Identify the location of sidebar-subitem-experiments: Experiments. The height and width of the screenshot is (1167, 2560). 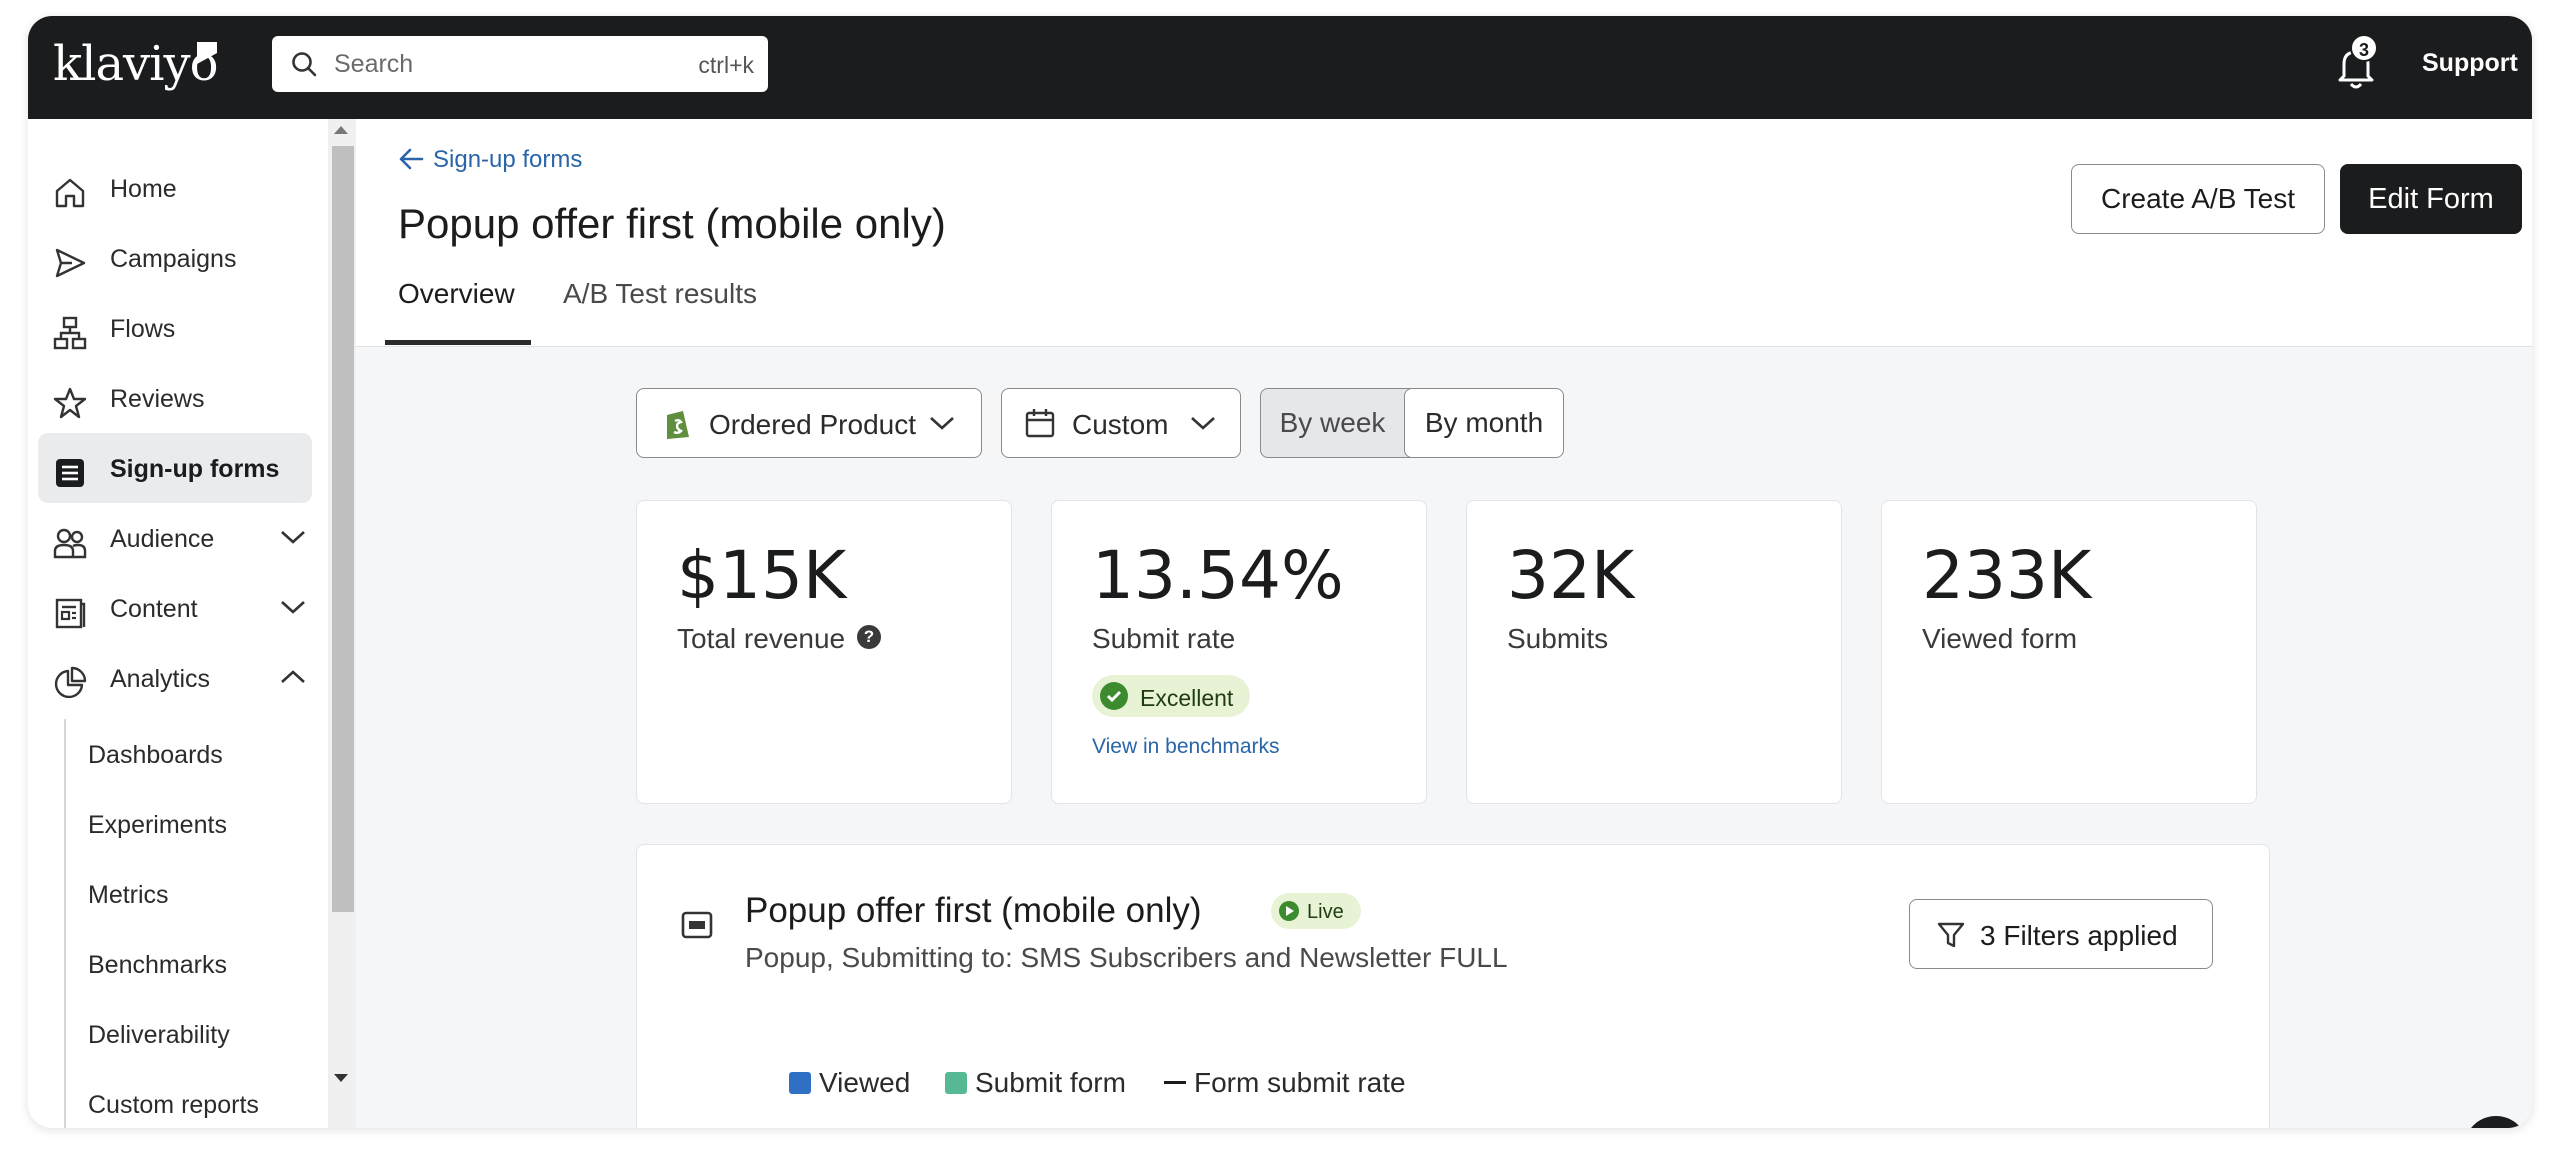
(157, 825).